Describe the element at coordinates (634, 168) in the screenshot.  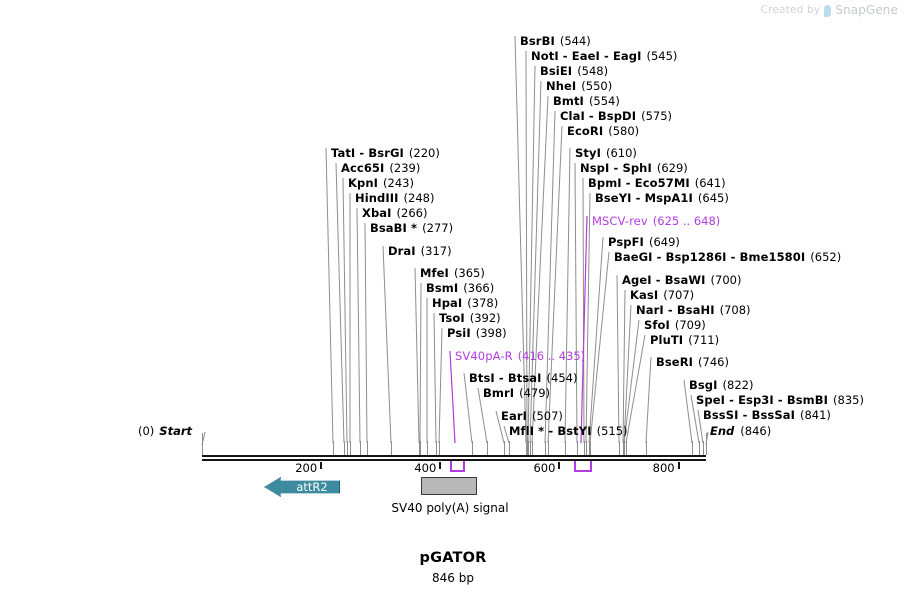
I see `enzyme-label-row: NspI - SphI (629)` at that location.